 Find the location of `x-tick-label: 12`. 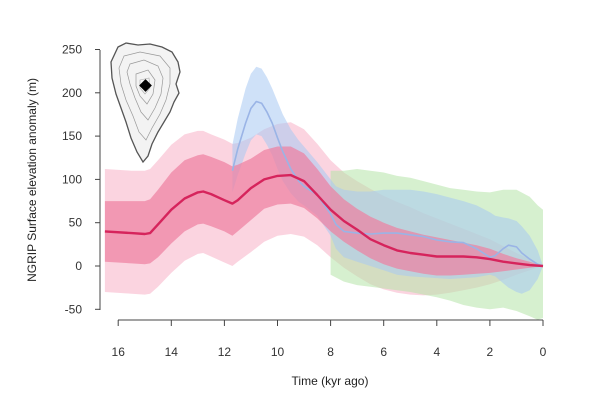

x-tick-label: 12 is located at coordinates (225, 352).